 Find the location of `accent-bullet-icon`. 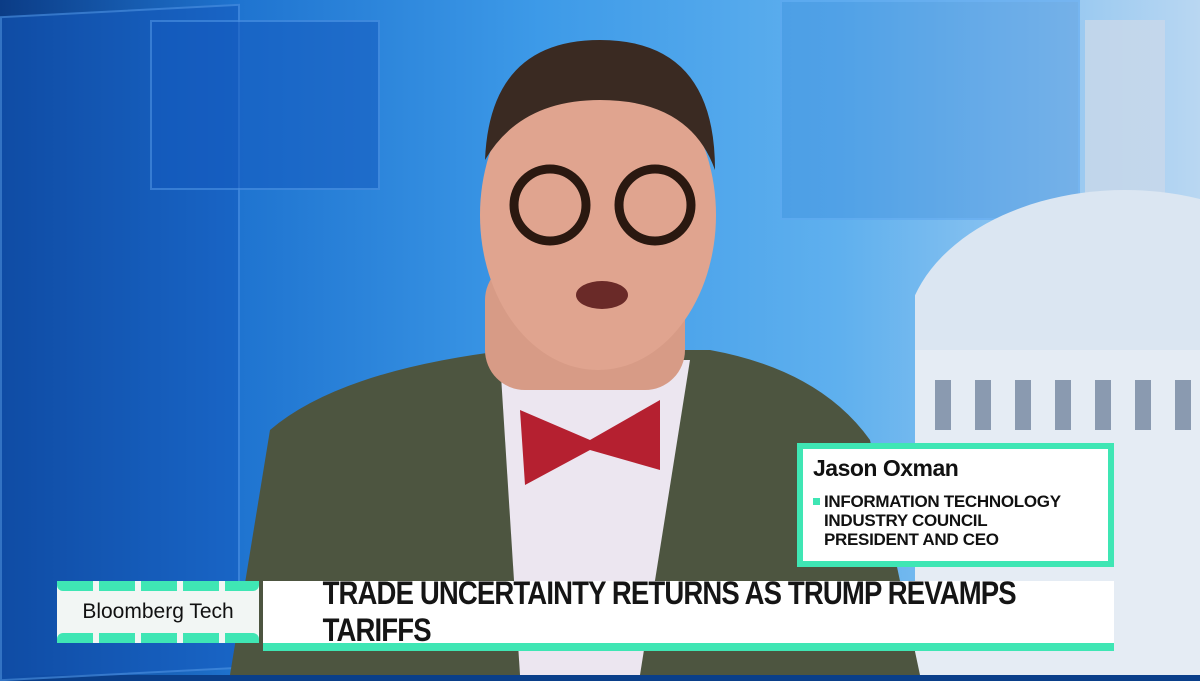

accent-bullet-icon is located at coordinates (816, 501).